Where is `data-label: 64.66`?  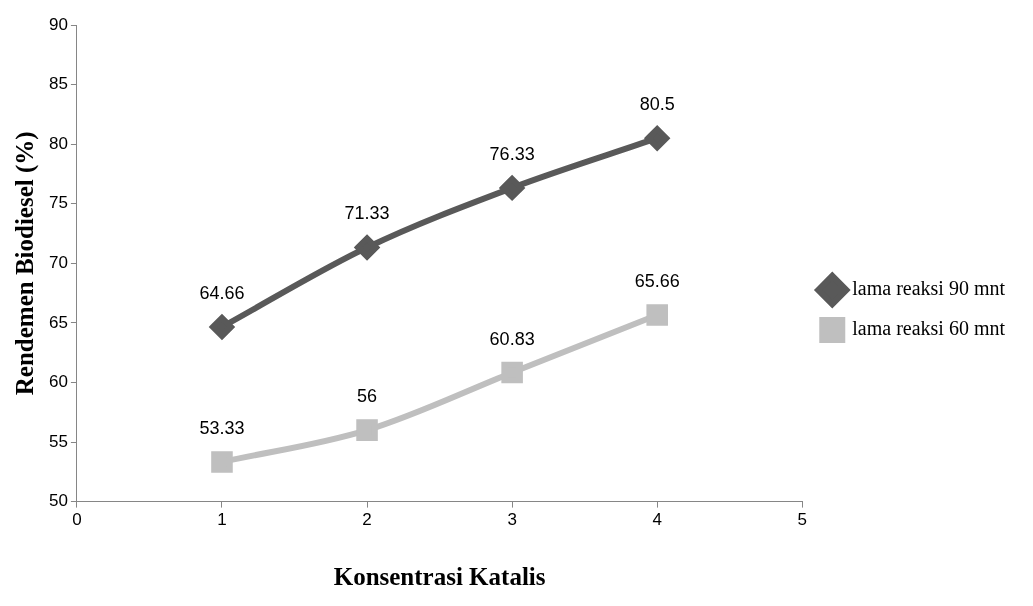
data-label: 64.66 is located at coordinates (222, 292).